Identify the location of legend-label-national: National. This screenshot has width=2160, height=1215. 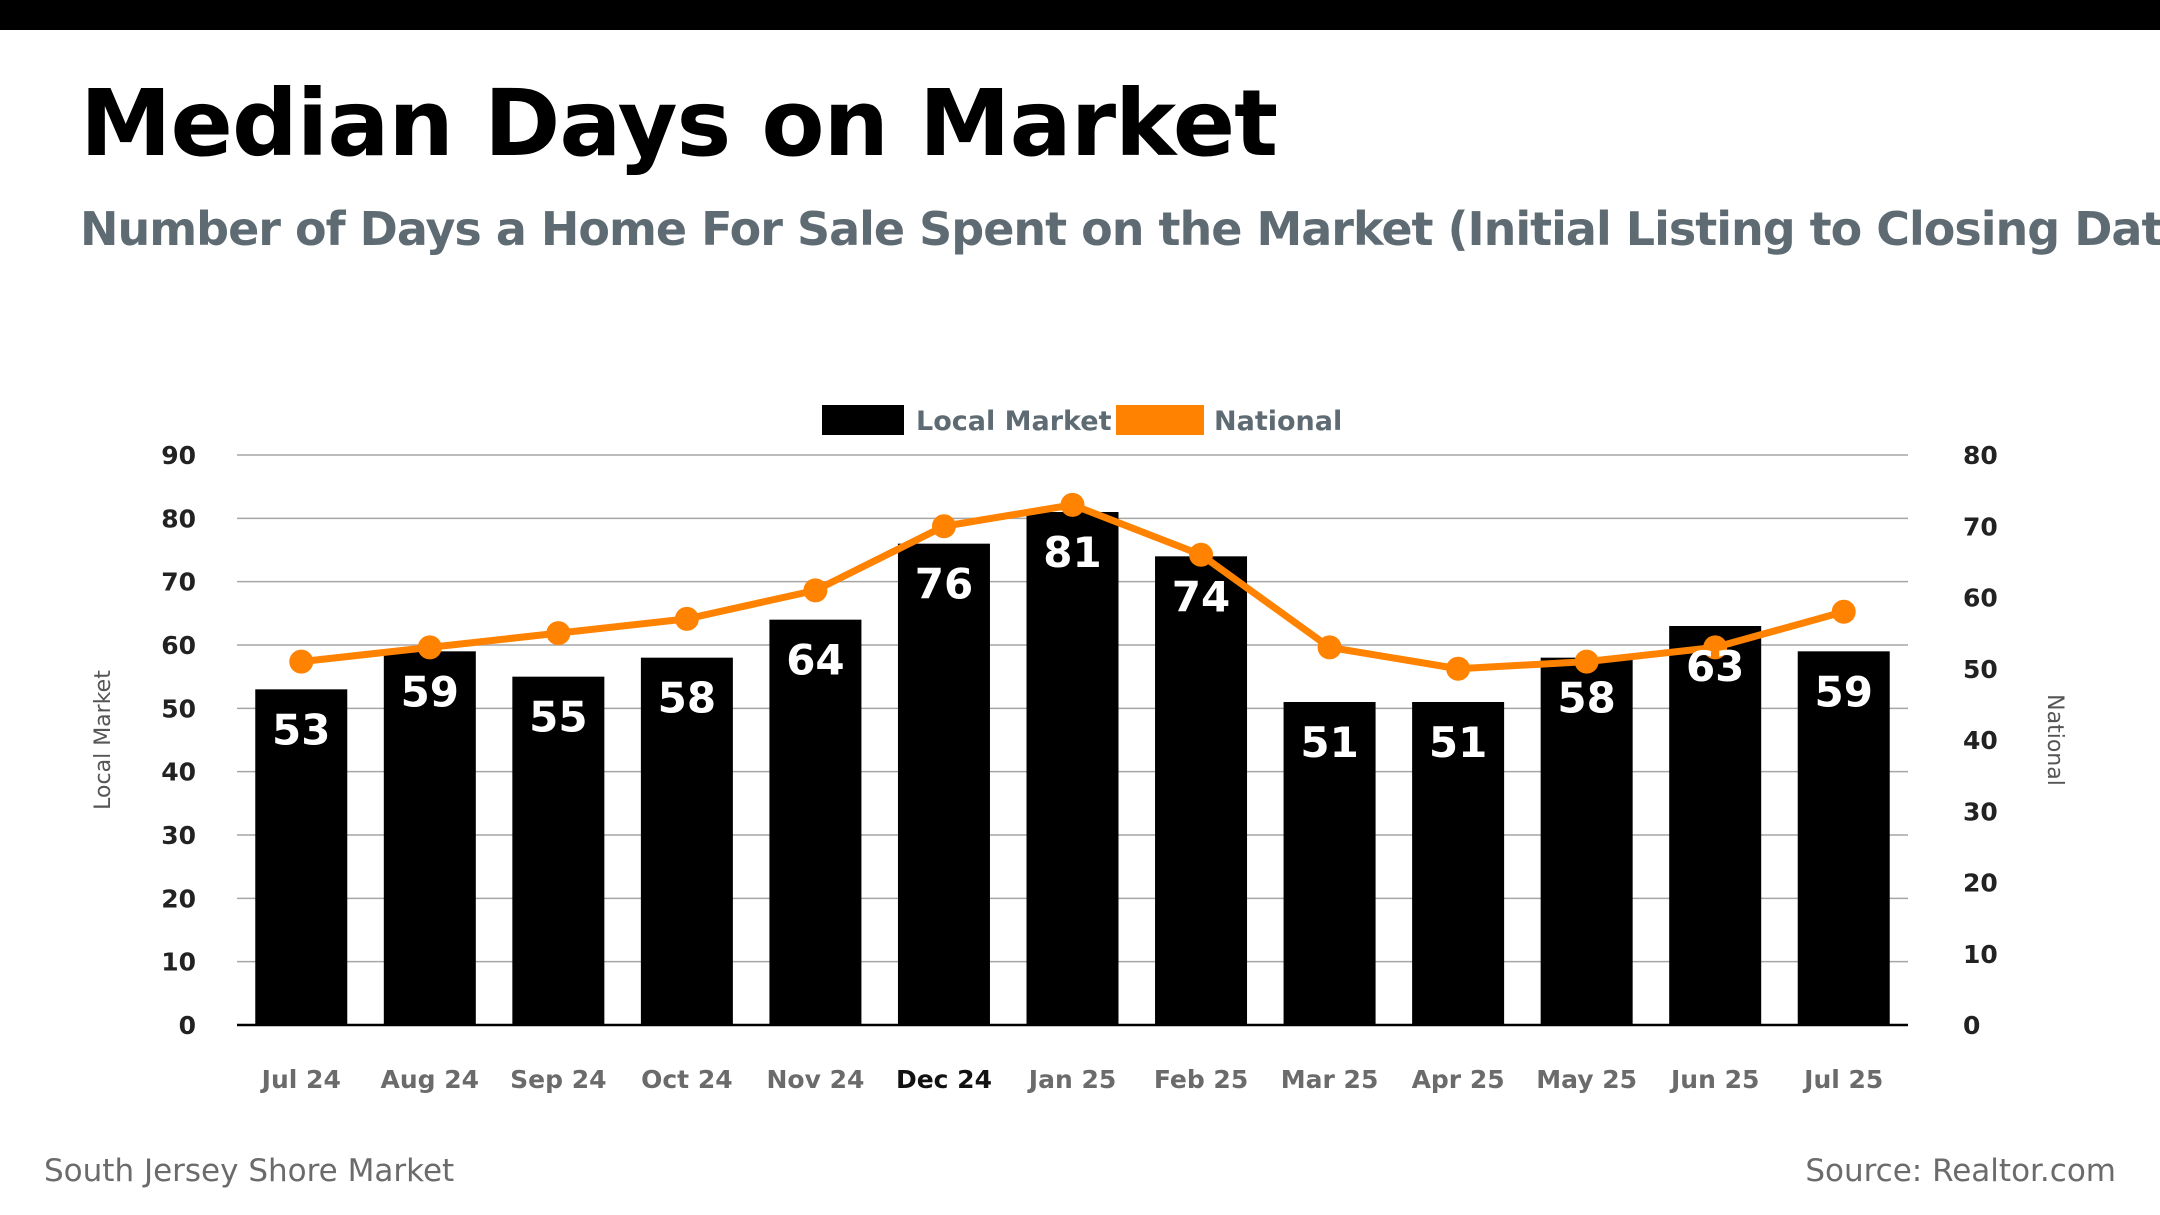
(1278, 421).